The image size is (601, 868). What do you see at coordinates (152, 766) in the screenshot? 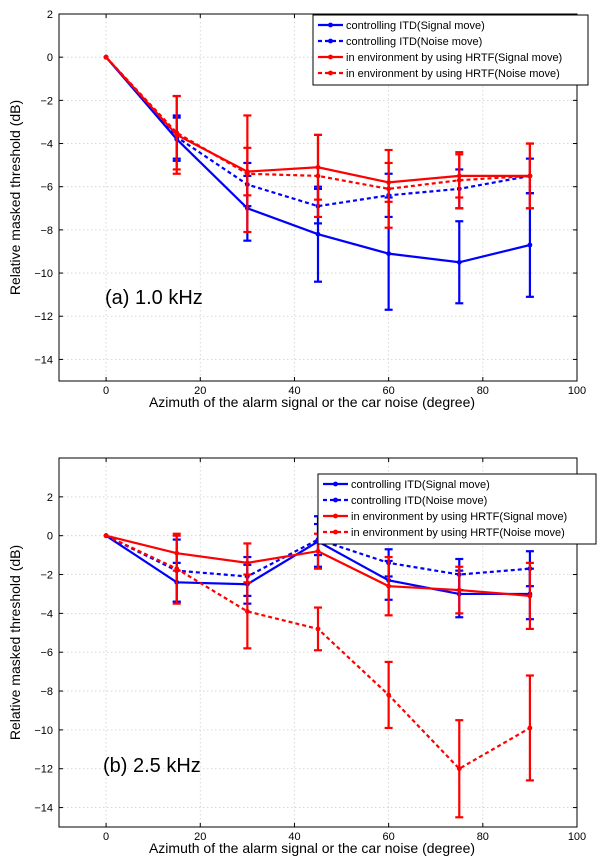
I see `panel-label: (b) 2.5 kHz` at bounding box center [152, 766].